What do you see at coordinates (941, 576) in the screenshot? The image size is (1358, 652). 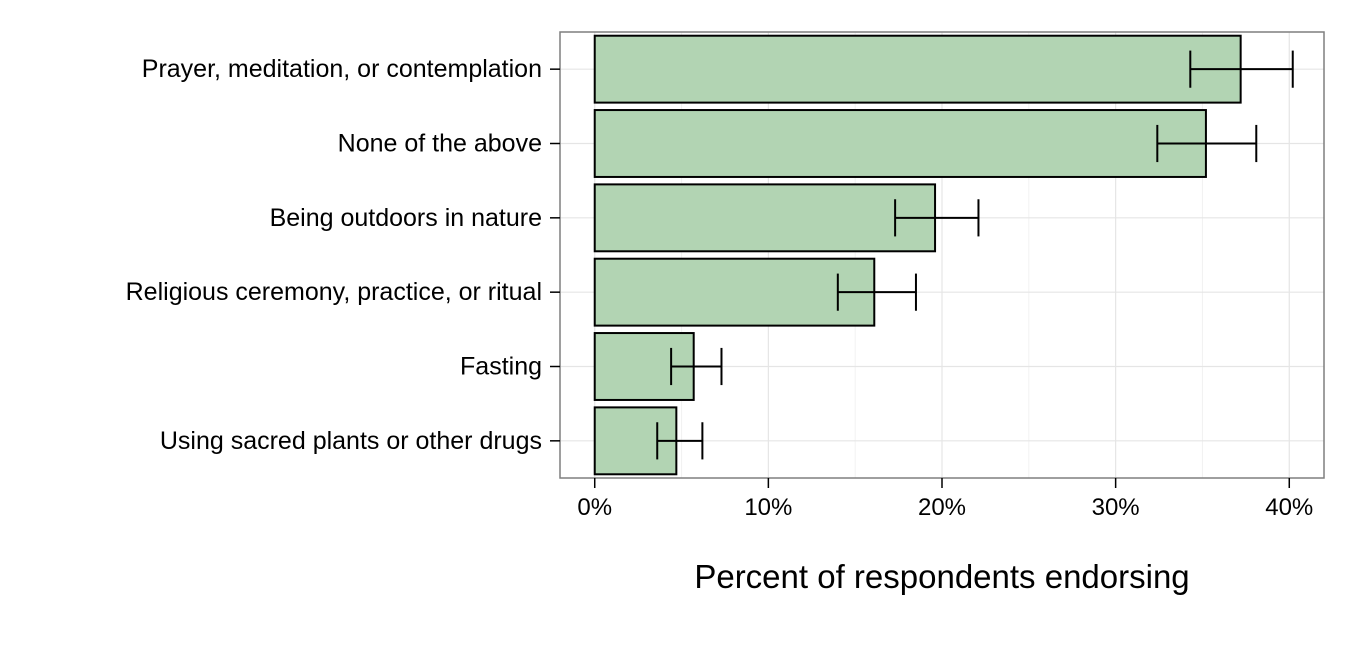 I see `x-axis-title: Percent of respondents endorsing` at bounding box center [941, 576].